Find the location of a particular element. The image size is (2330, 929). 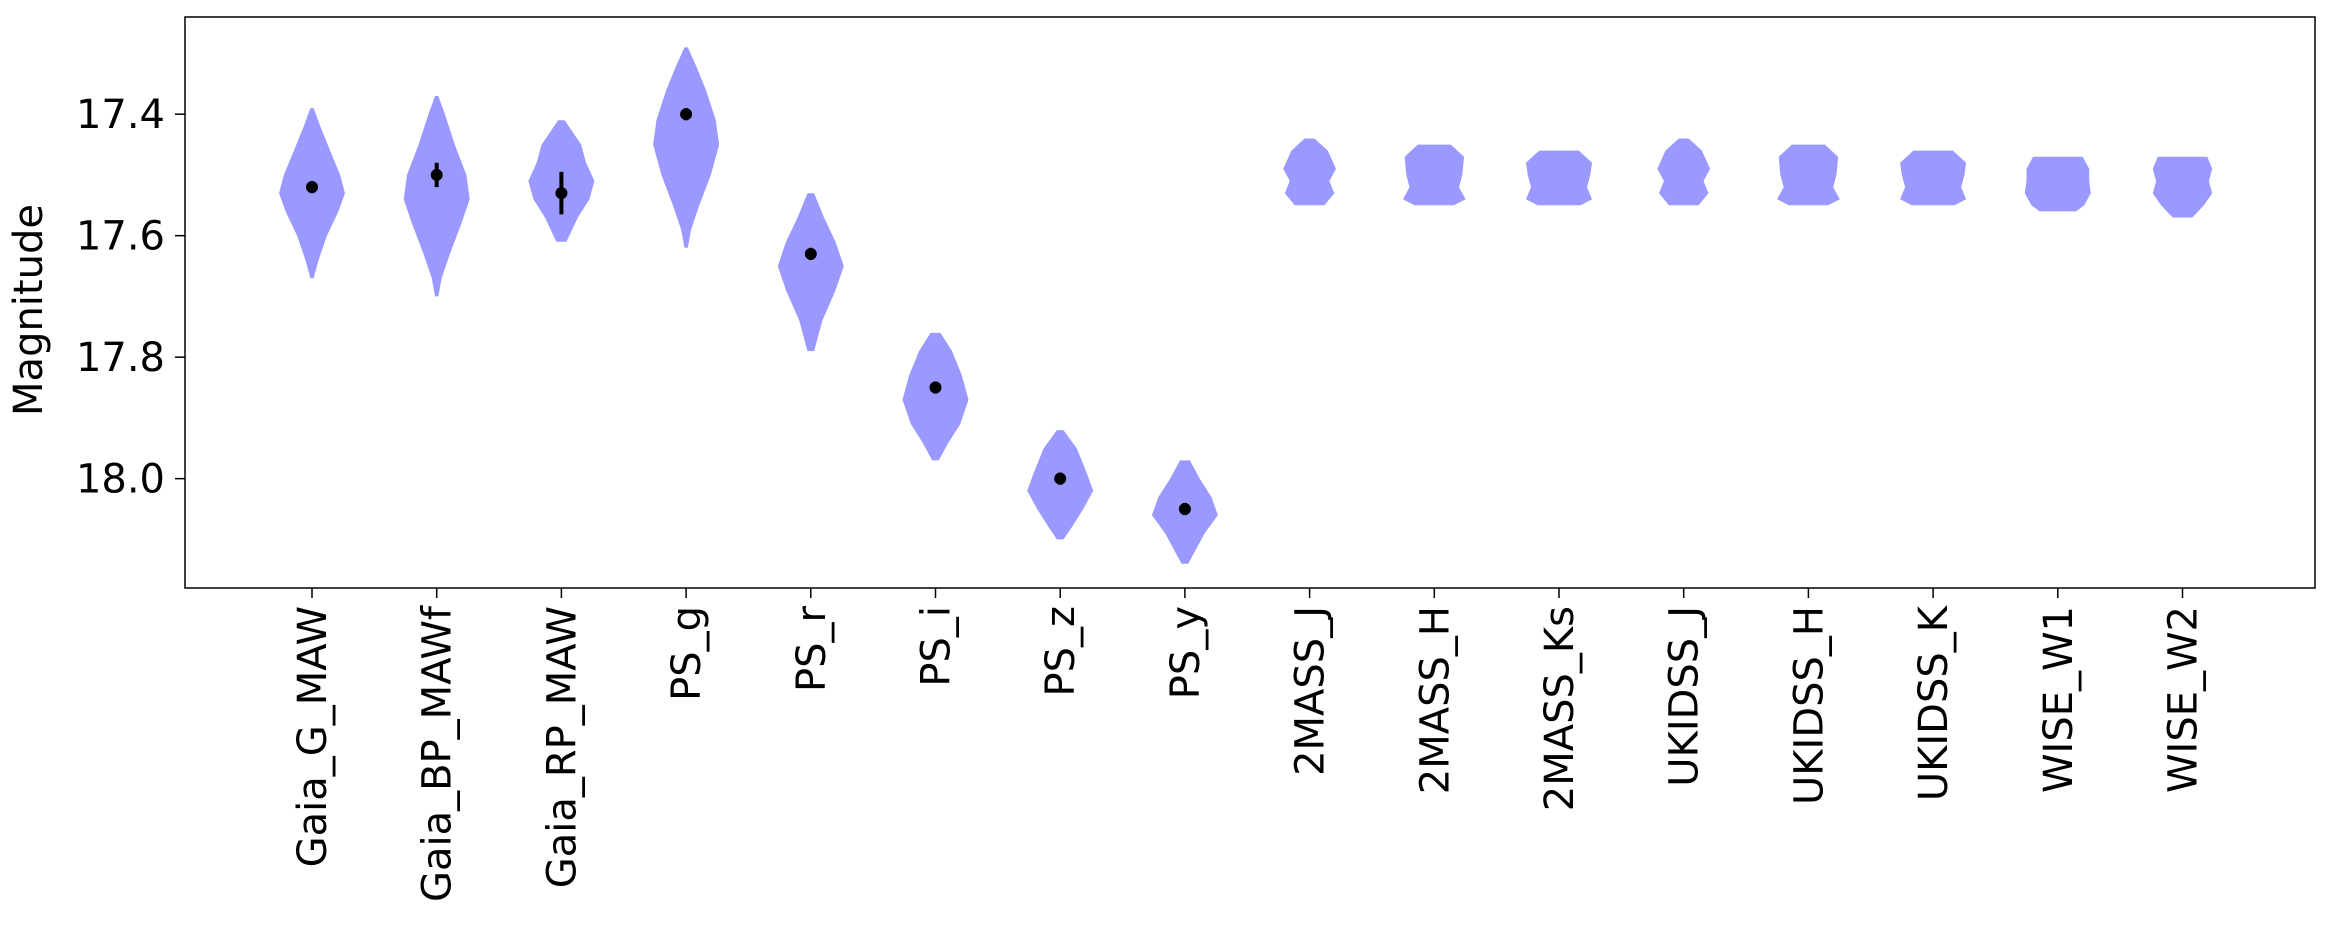

y-tick-label: 17.8 is located at coordinates (120, 358).